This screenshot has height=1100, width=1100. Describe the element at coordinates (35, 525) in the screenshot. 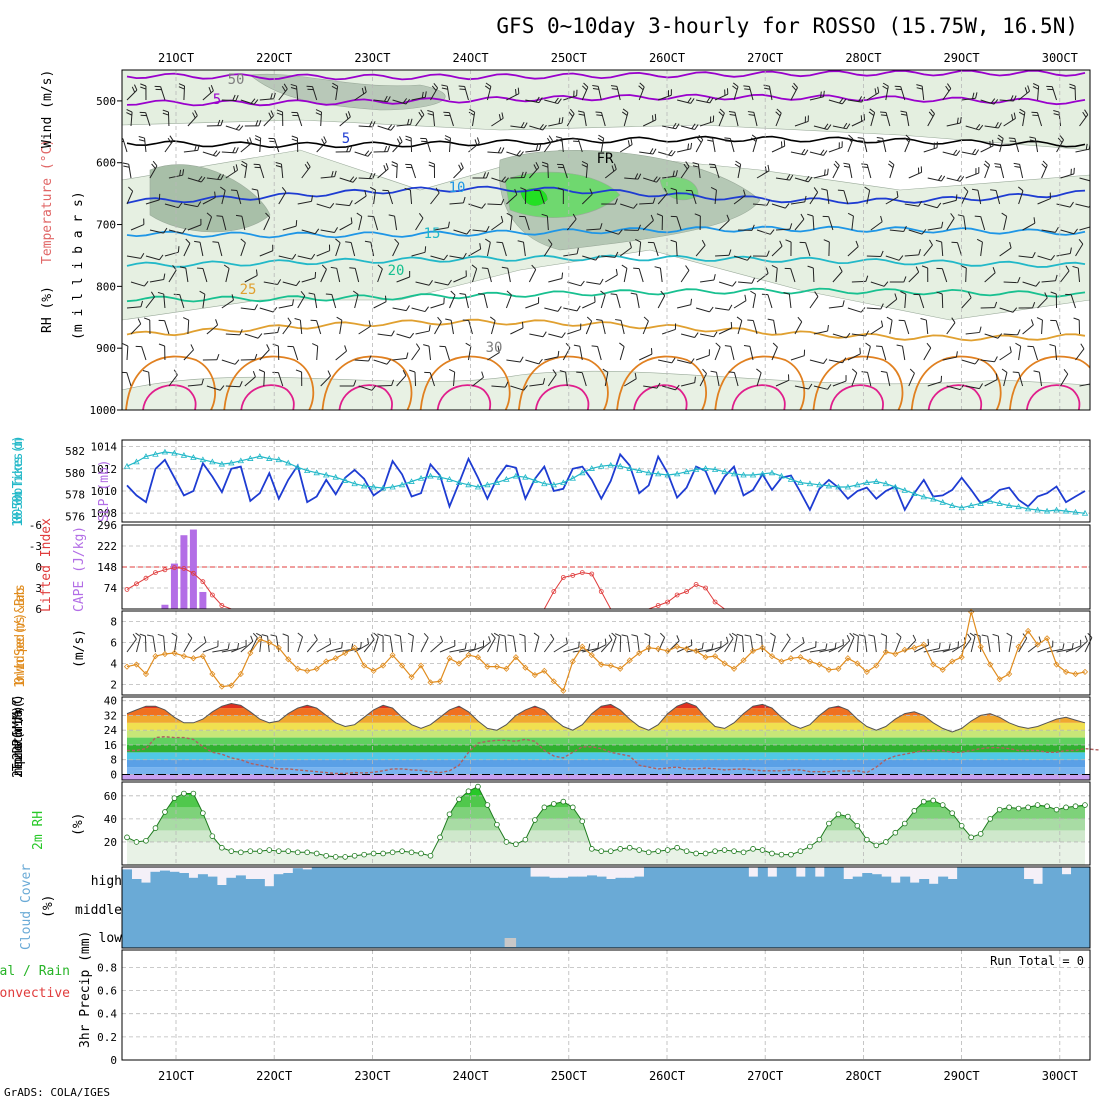

I see `li-tick-label: -6` at that location.